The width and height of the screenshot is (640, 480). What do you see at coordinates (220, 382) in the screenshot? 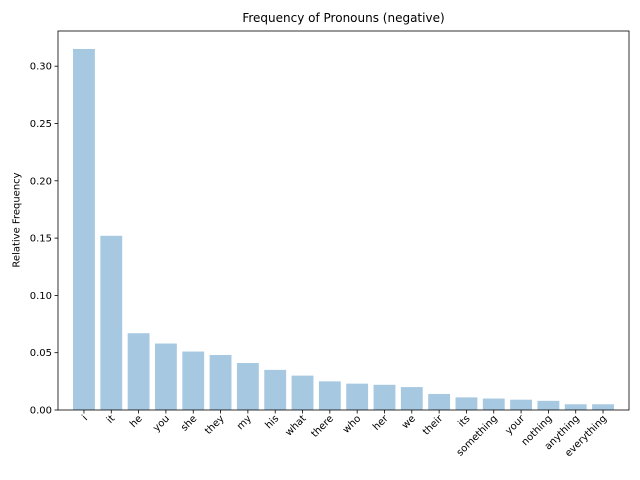
I see `bar-they` at bounding box center [220, 382].